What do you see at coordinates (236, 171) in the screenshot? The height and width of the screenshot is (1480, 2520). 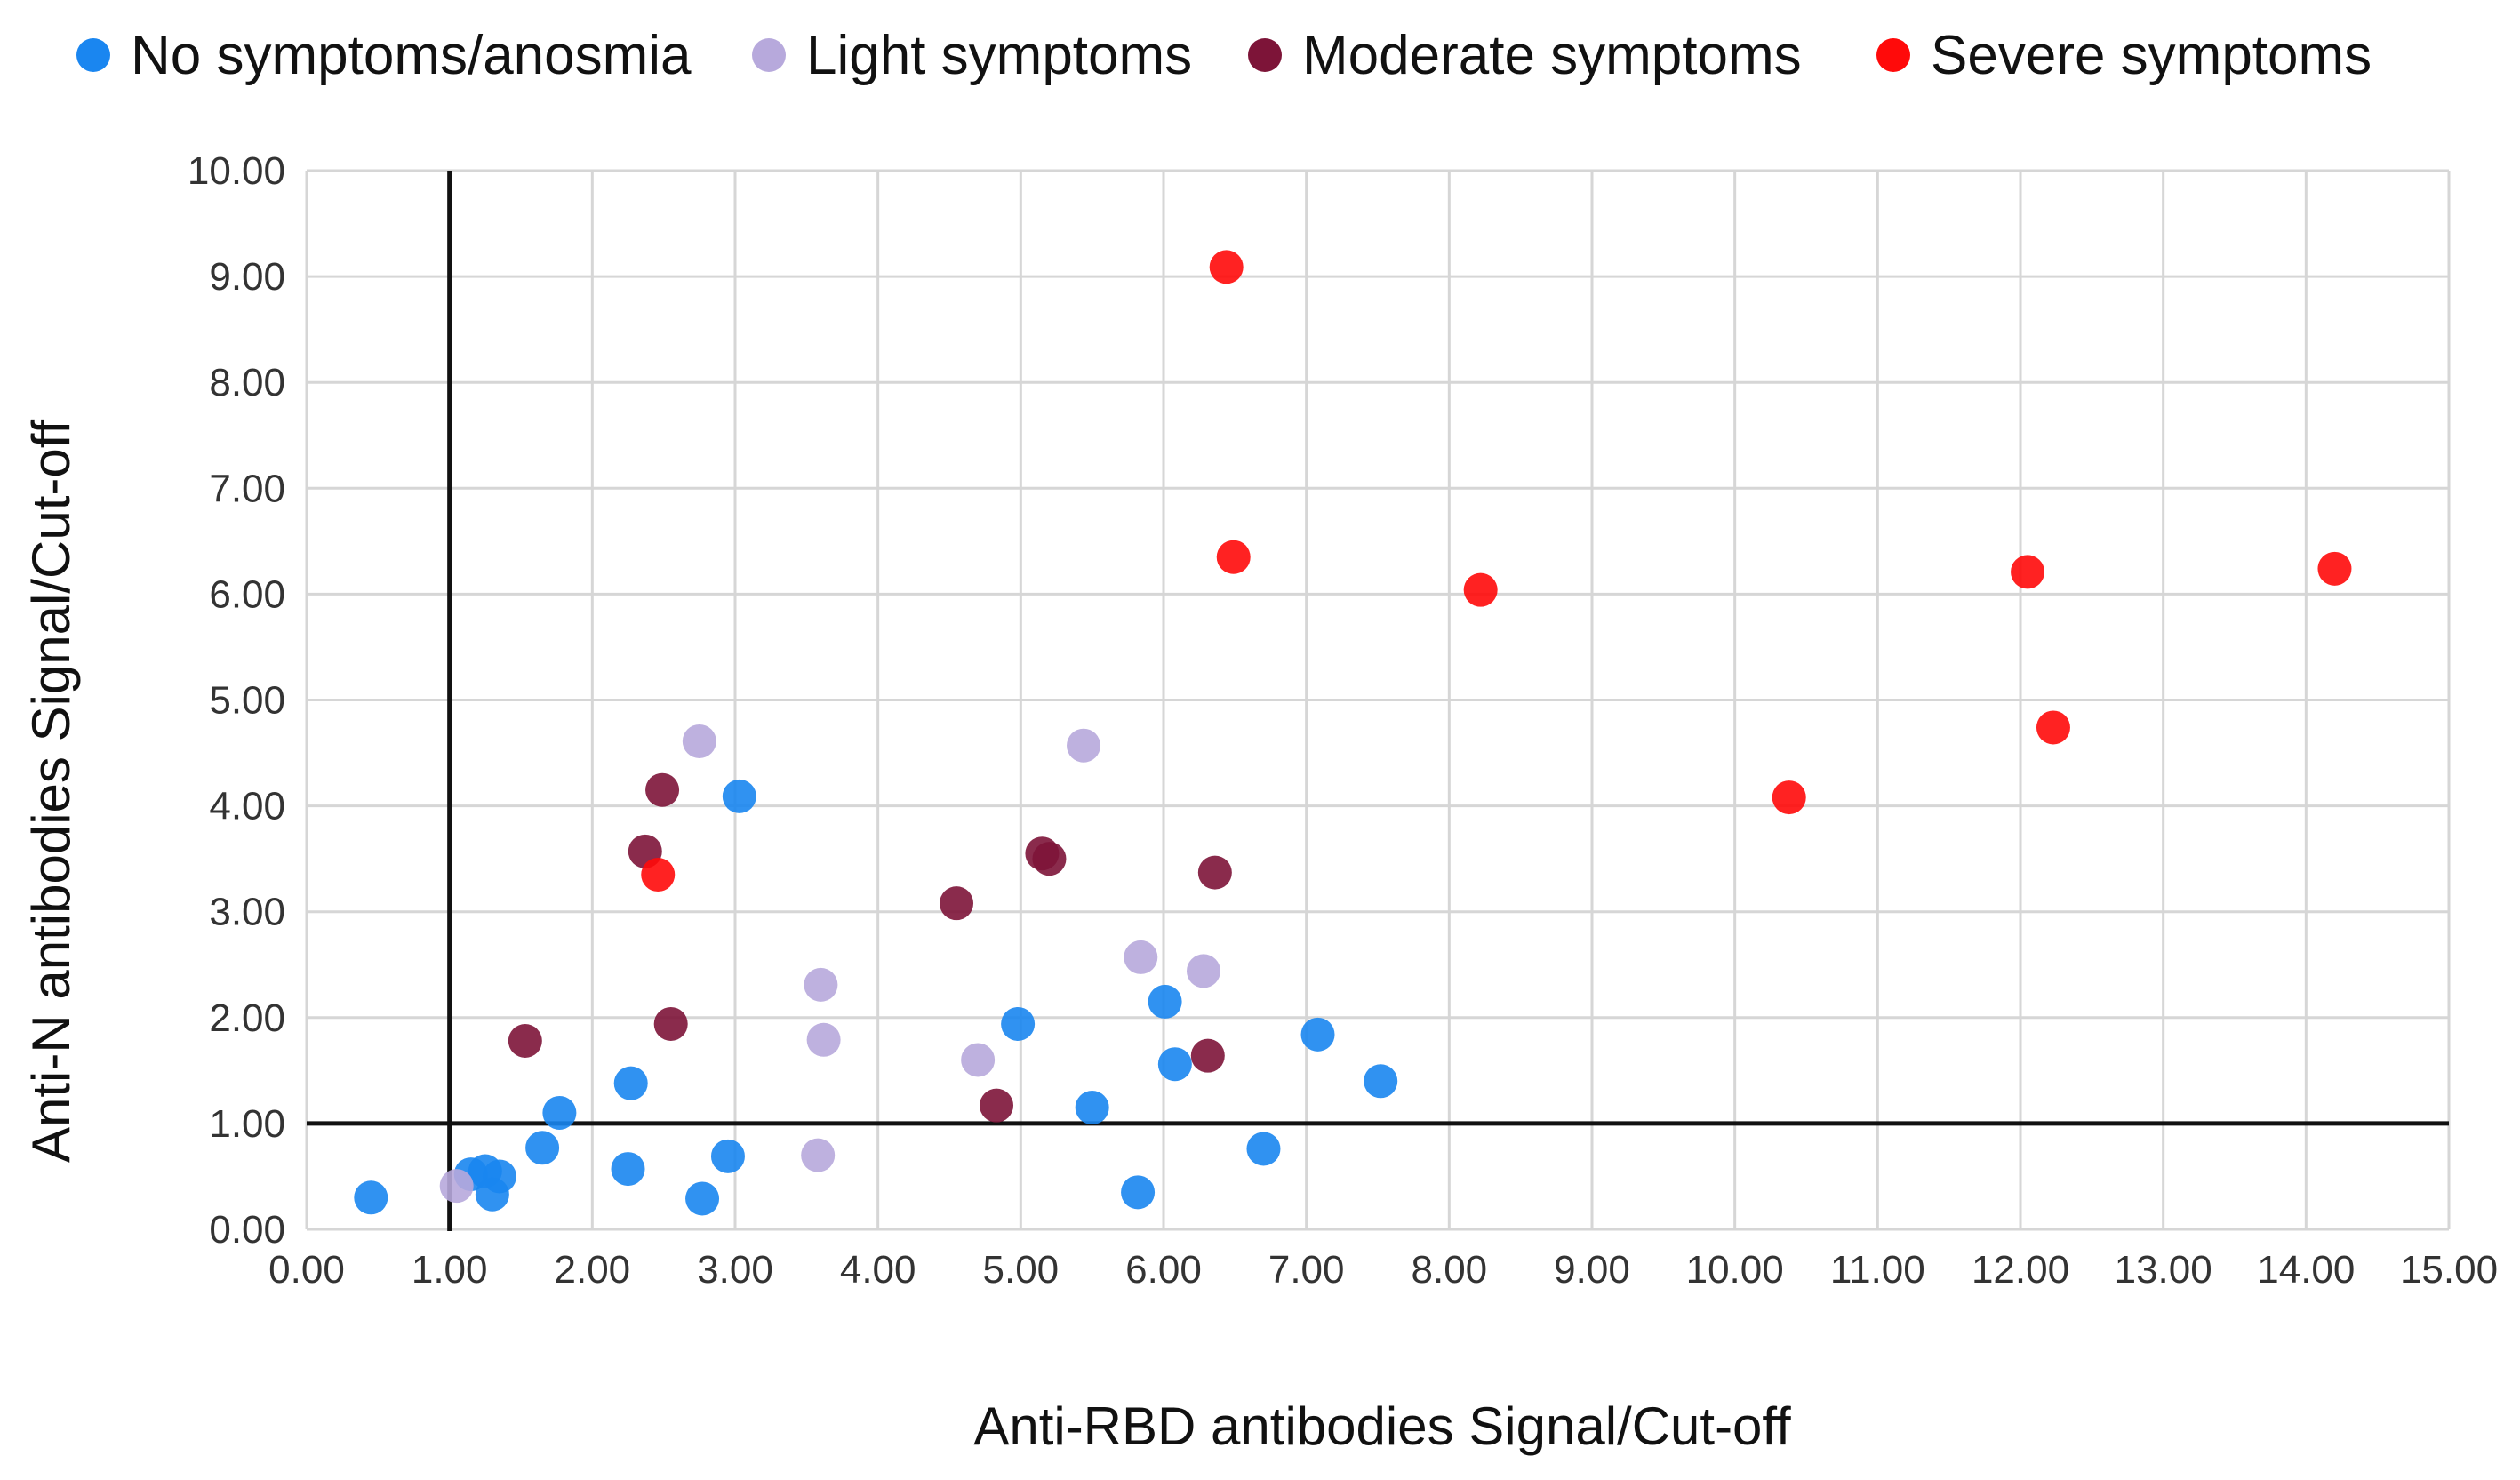 I see `y-tick-label: 10.00` at bounding box center [236, 171].